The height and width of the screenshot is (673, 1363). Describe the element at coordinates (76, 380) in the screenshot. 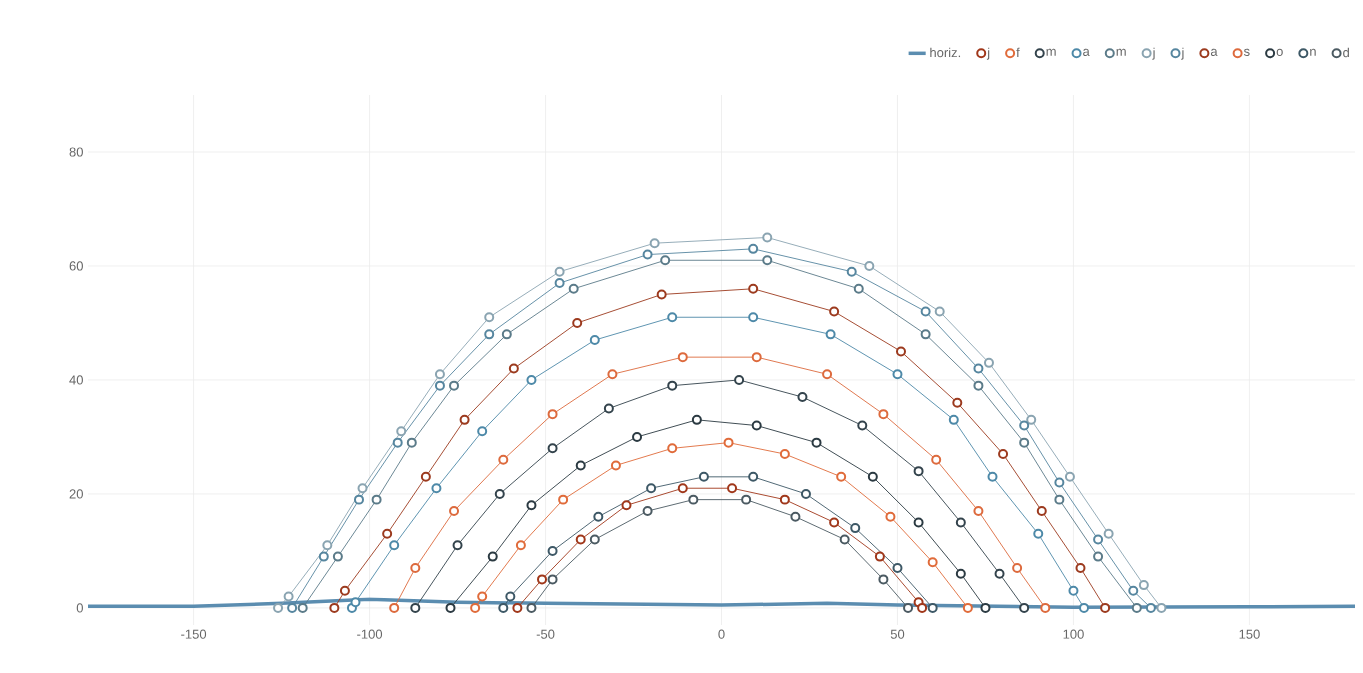

I see `y-tick-label: 40` at that location.